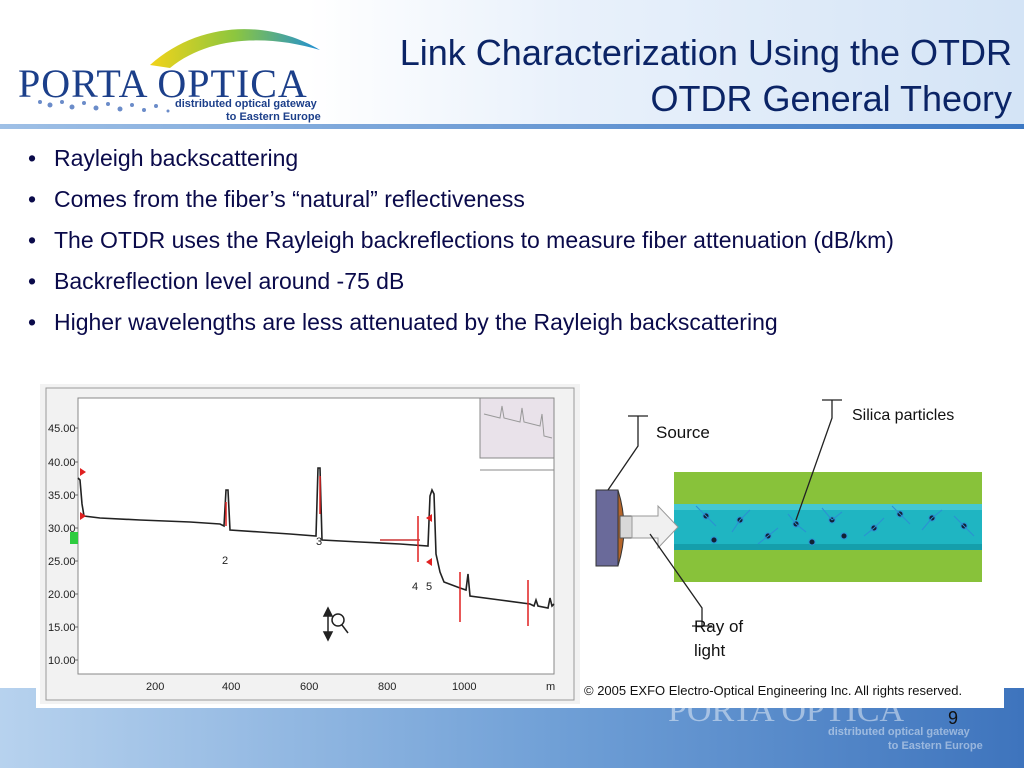  Describe the element at coordinates (415, 587) in the screenshot. I see `event-label: 4` at that location.